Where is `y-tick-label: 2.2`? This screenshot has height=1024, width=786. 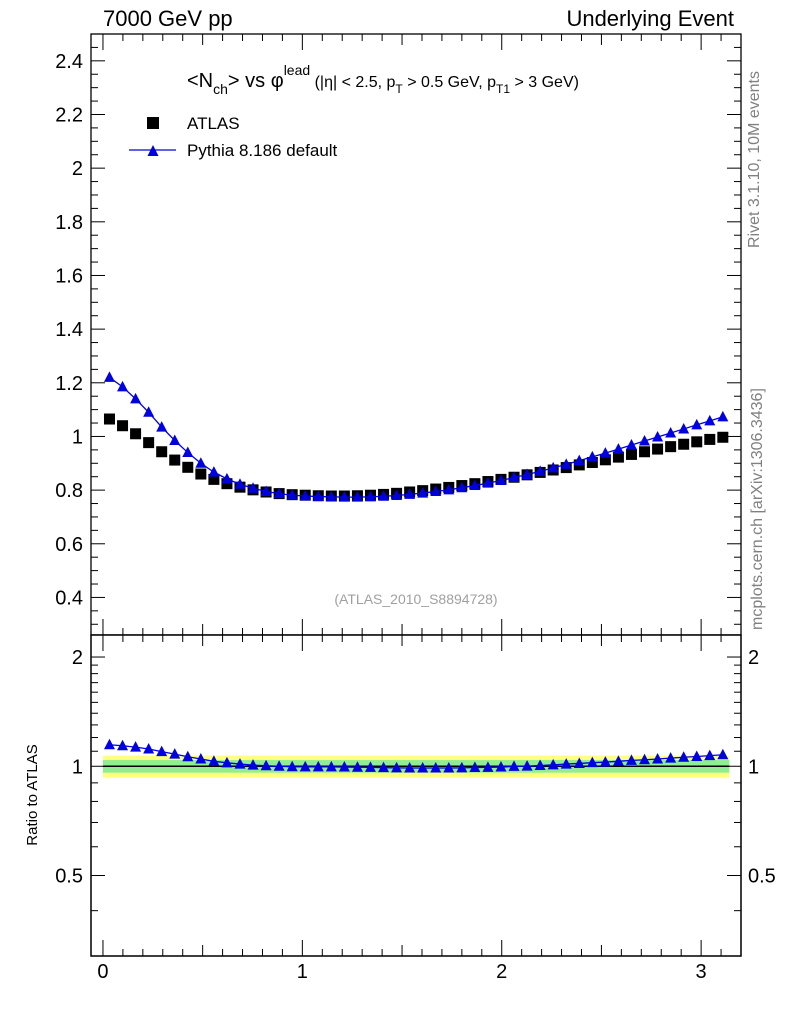 y-tick-label: 2.2 is located at coordinates (69, 115).